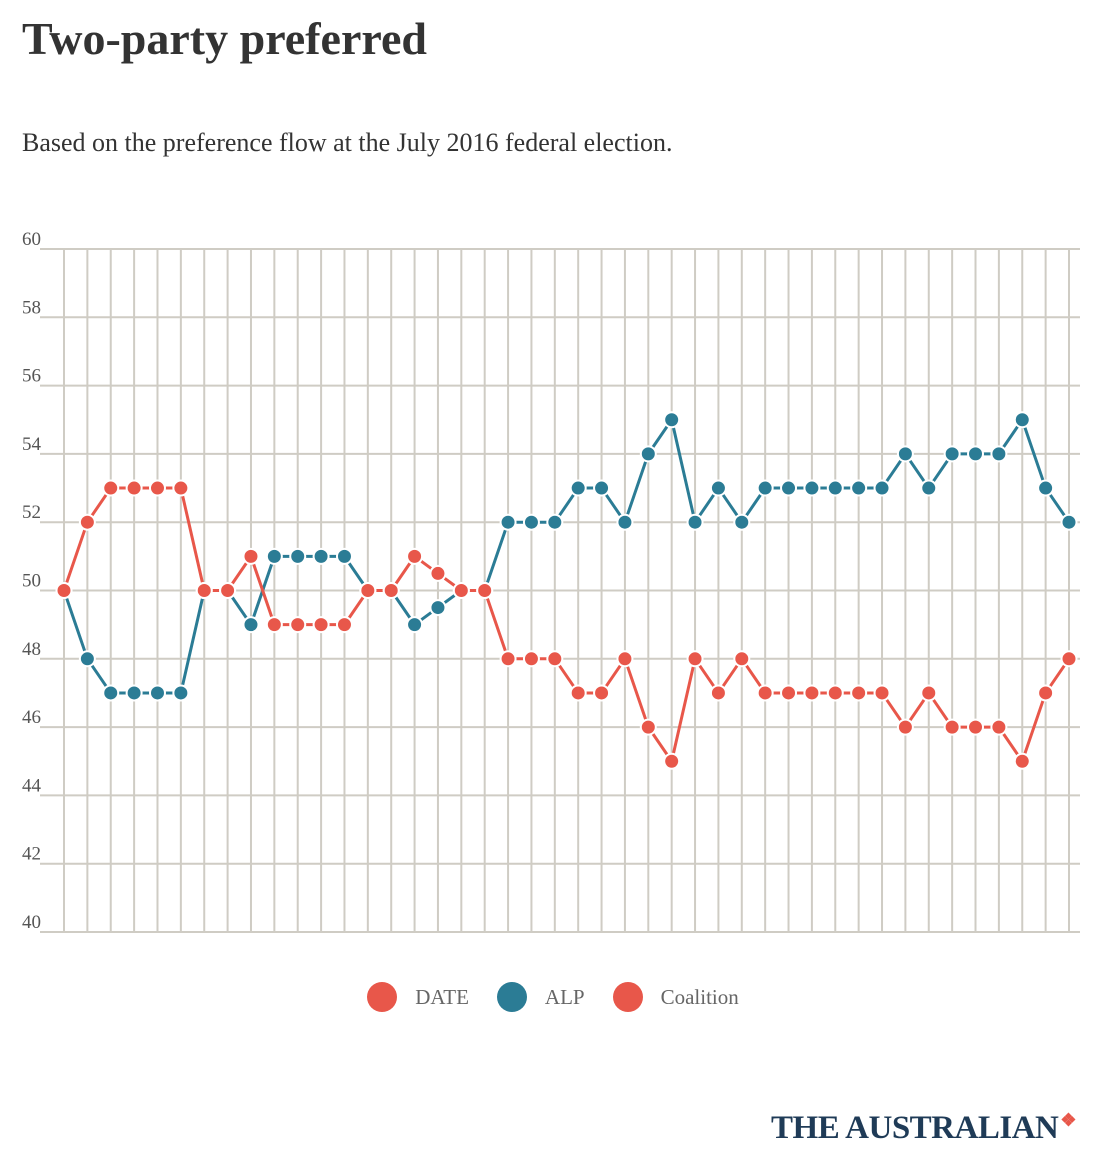 Image resolution: width=1106 pixels, height=1167 pixels. What do you see at coordinates (442, 996) in the screenshot?
I see `legend-label-date: DATE` at bounding box center [442, 996].